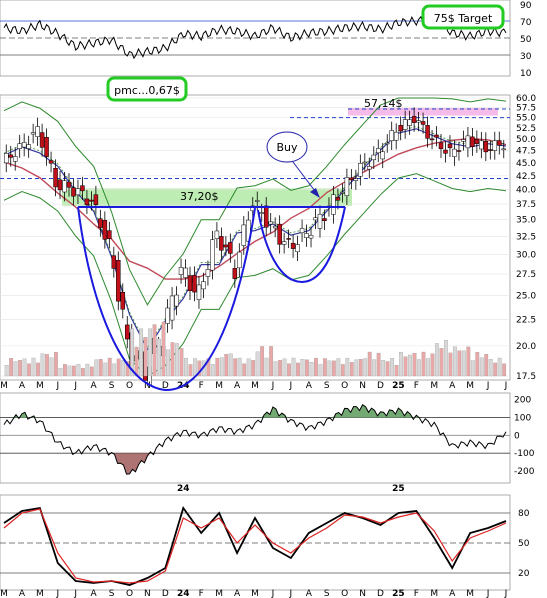  What do you see at coordinates (398, 386) in the screenshot?
I see `price-x-tick: 25` at bounding box center [398, 386].